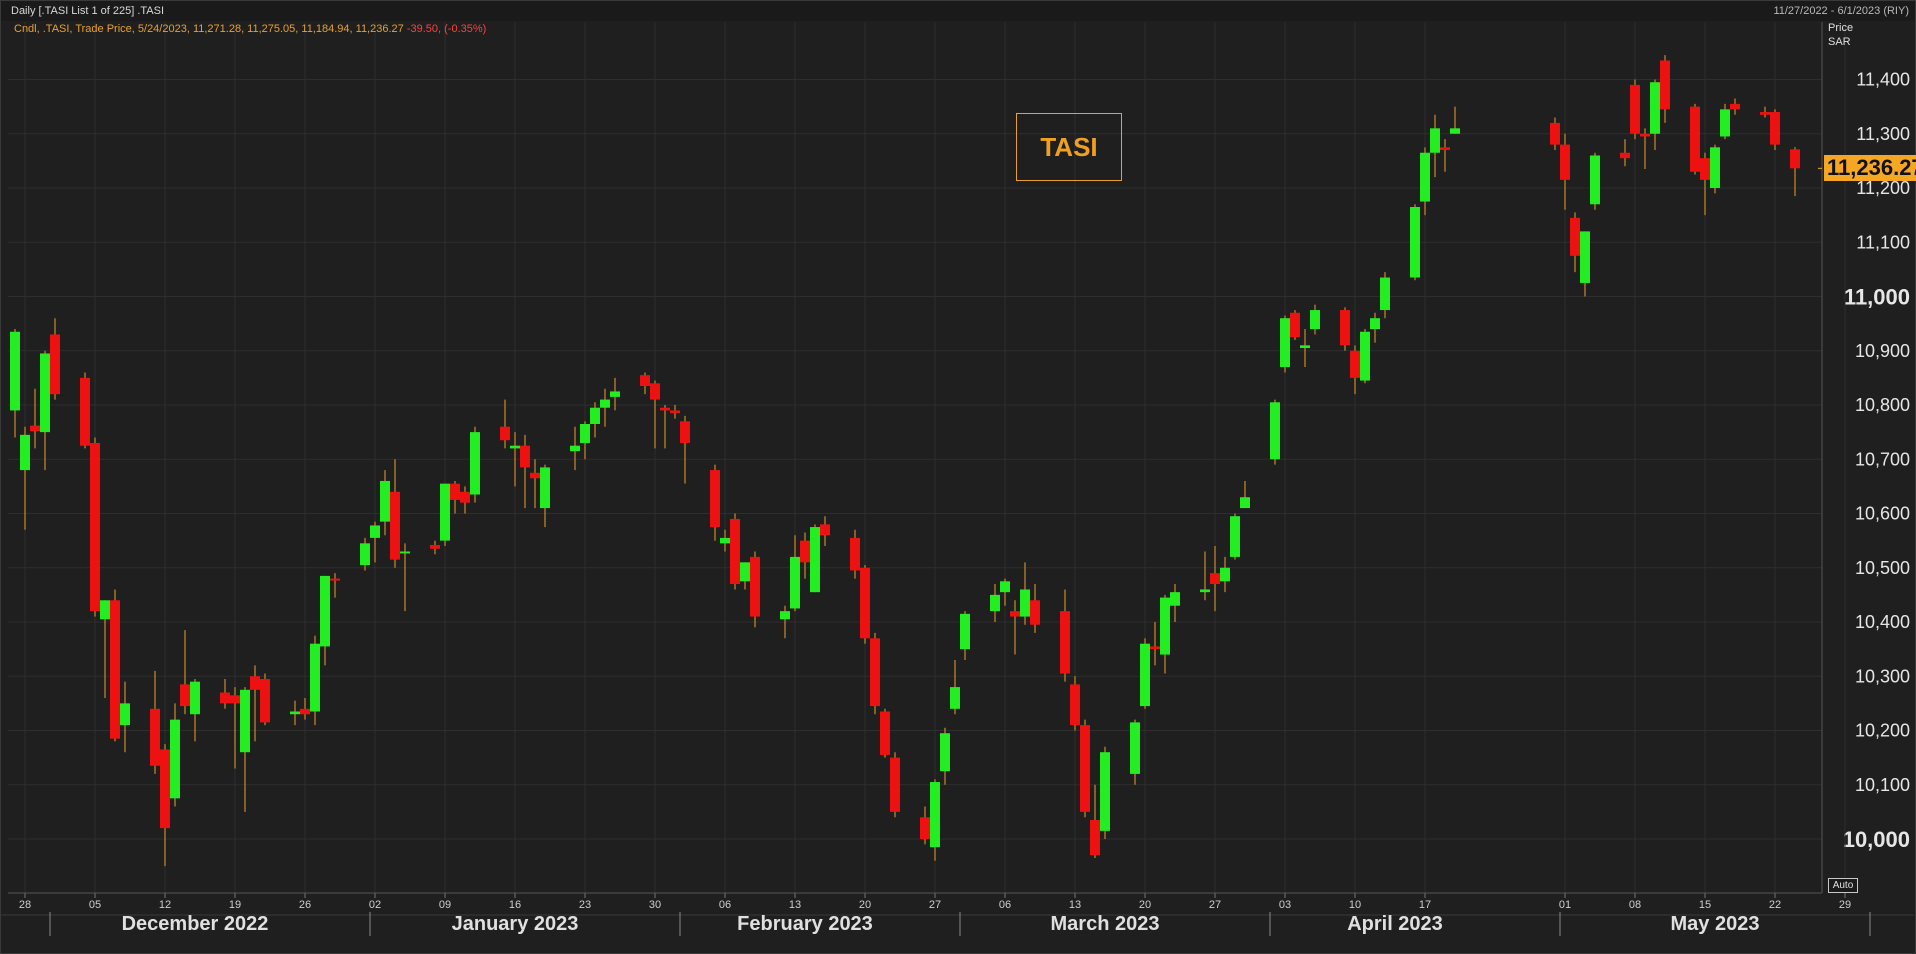 The width and height of the screenshot is (1916, 954). What do you see at coordinates (25, 905) in the screenshot?
I see `x-tick-label: 28` at bounding box center [25, 905].